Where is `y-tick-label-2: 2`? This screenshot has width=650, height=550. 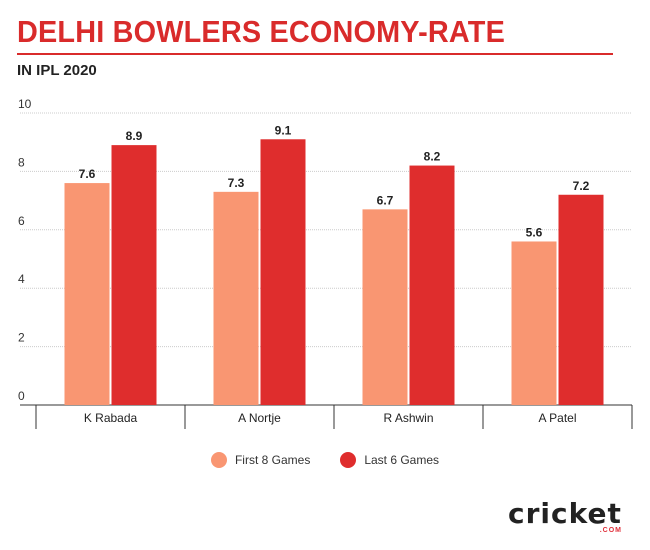 y-tick-label-2: 2 is located at coordinates (21, 338).